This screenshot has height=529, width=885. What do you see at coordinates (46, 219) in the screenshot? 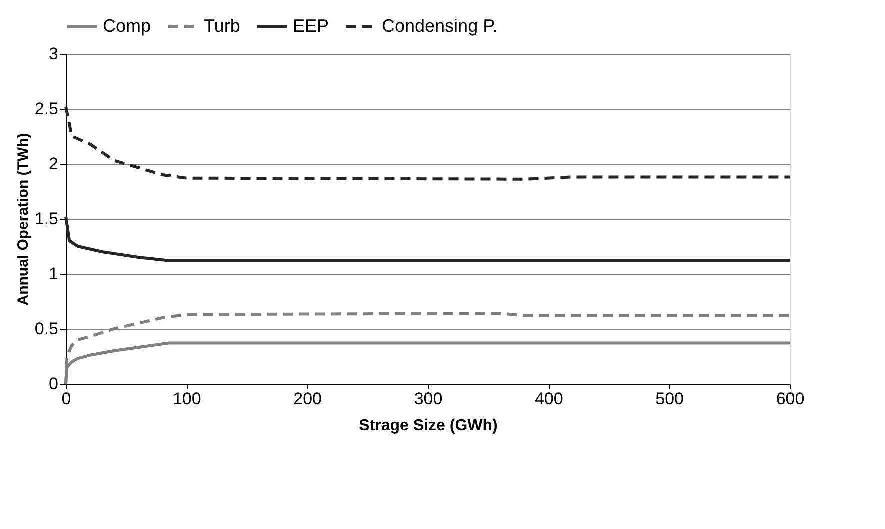
I see `y-tick-label: 1.5` at bounding box center [46, 219].